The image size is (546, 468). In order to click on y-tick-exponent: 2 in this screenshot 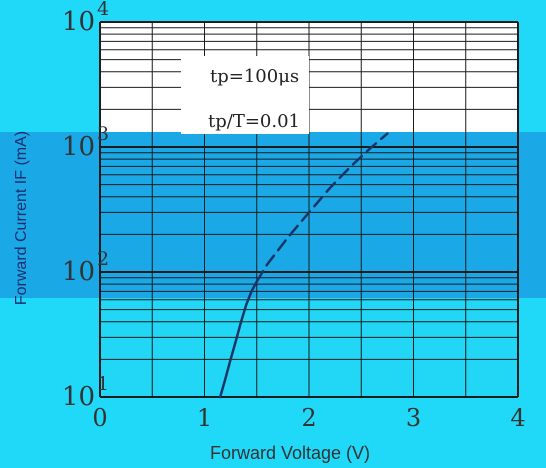, I will do `click(103, 259)`.